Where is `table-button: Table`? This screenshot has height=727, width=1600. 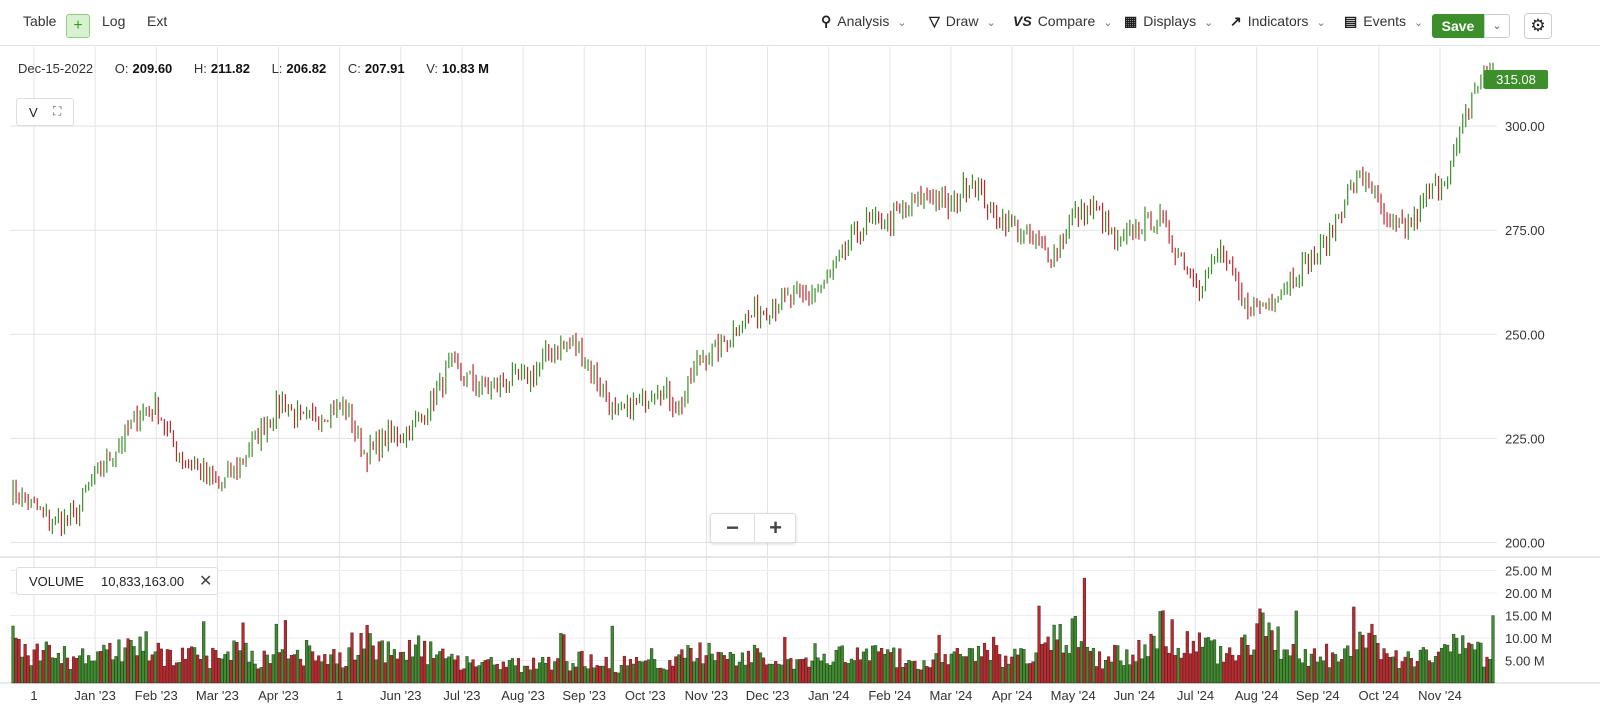 table-button: Table is located at coordinates (39, 21).